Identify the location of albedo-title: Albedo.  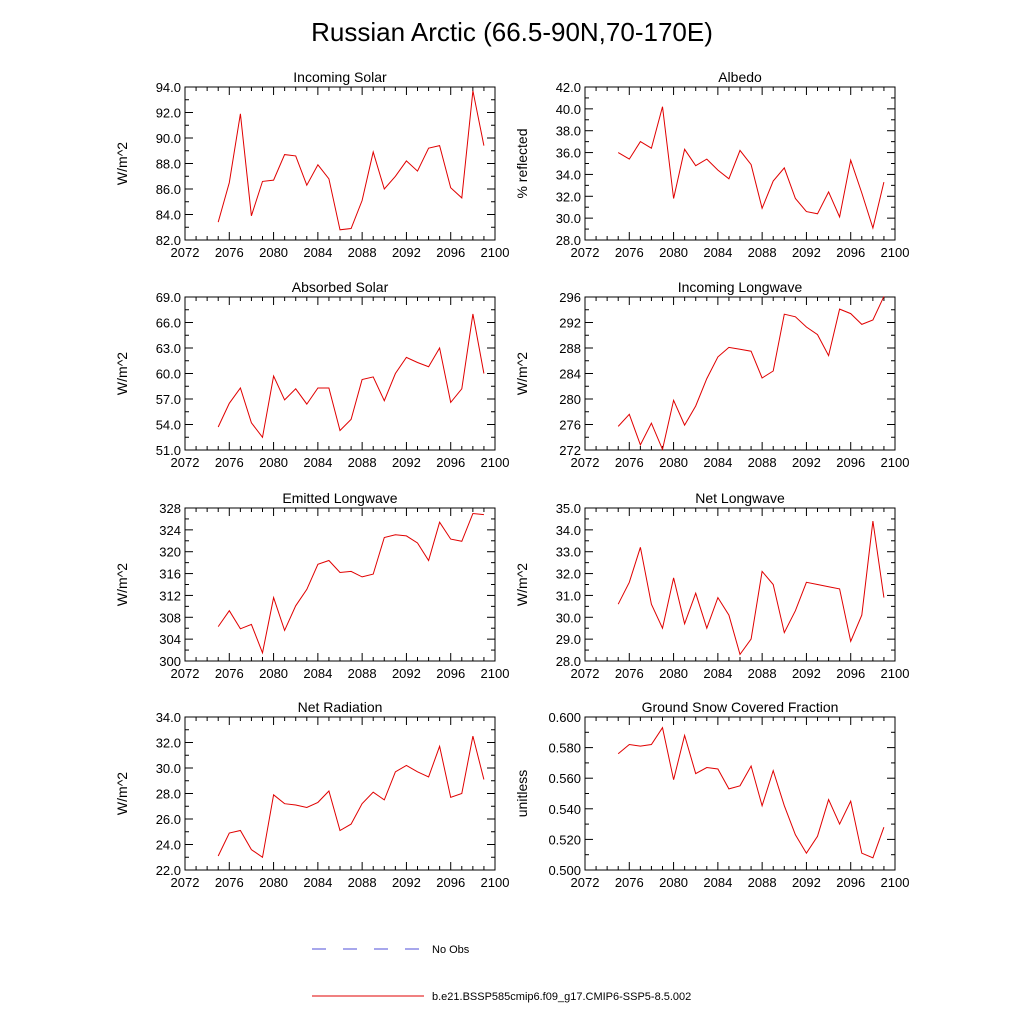
(740, 77).